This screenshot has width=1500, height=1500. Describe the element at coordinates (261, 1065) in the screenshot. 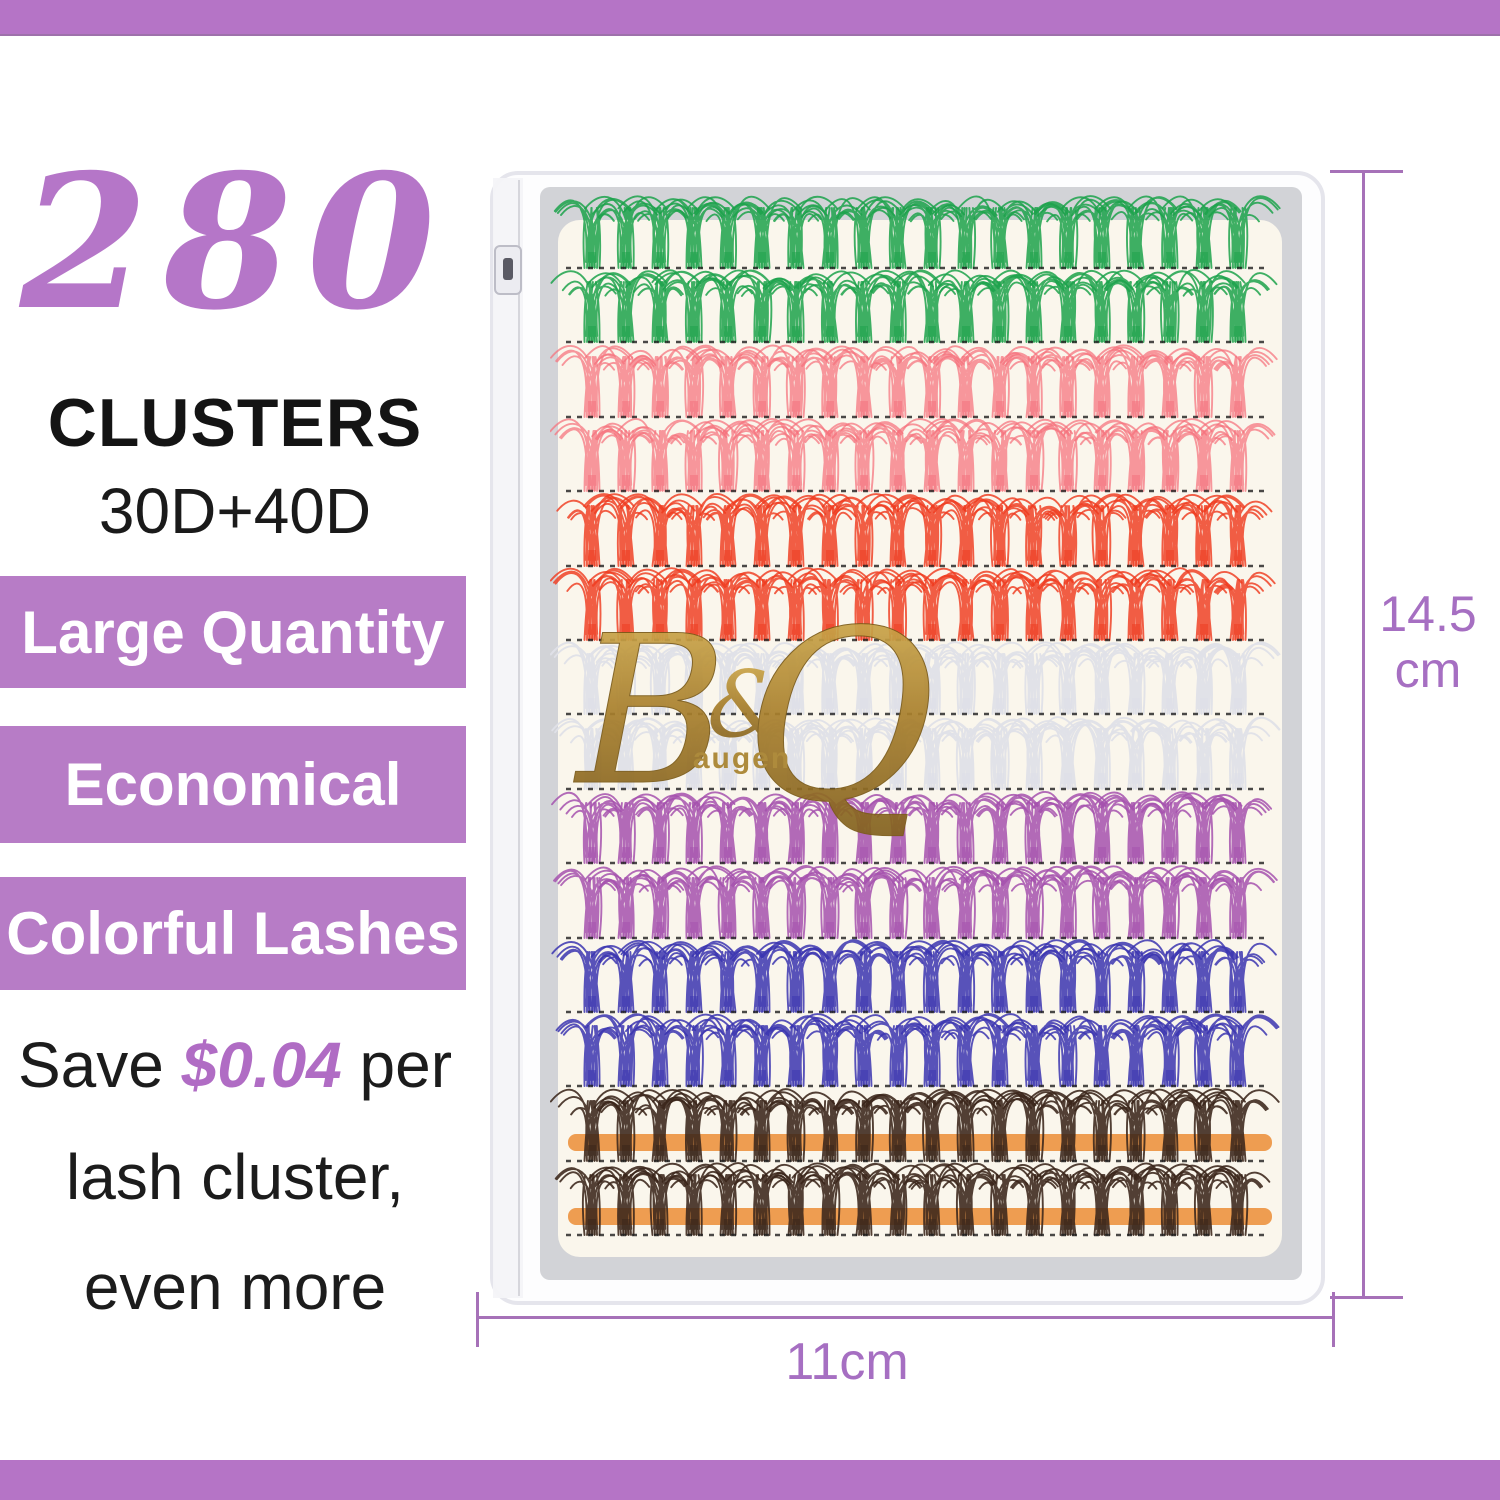

I see `save-amount: $0.04` at that location.